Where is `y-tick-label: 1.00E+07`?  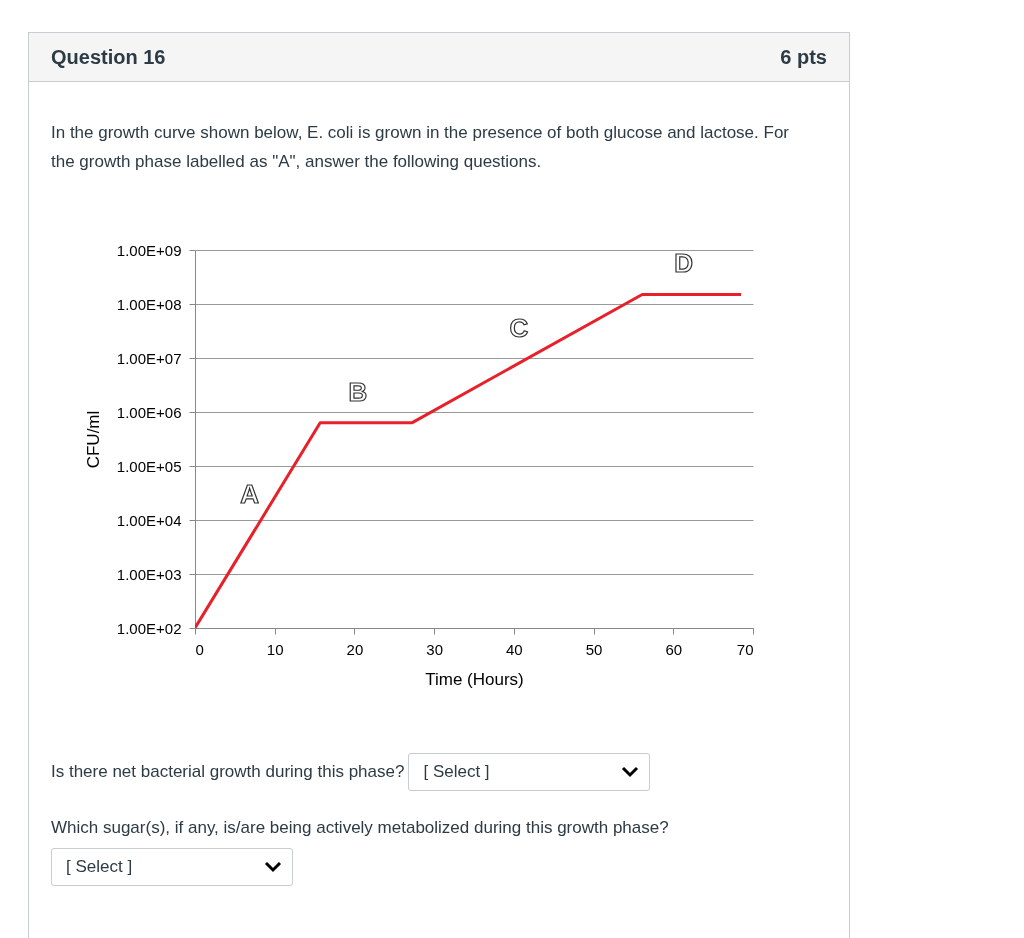 y-tick-label: 1.00E+07 is located at coordinates (149, 358).